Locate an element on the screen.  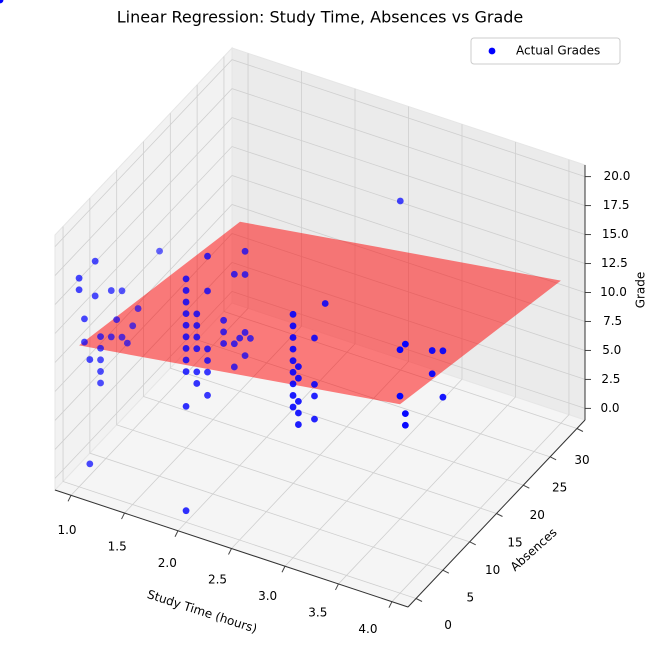
y-tick-label: 15 is located at coordinates (514, 543).